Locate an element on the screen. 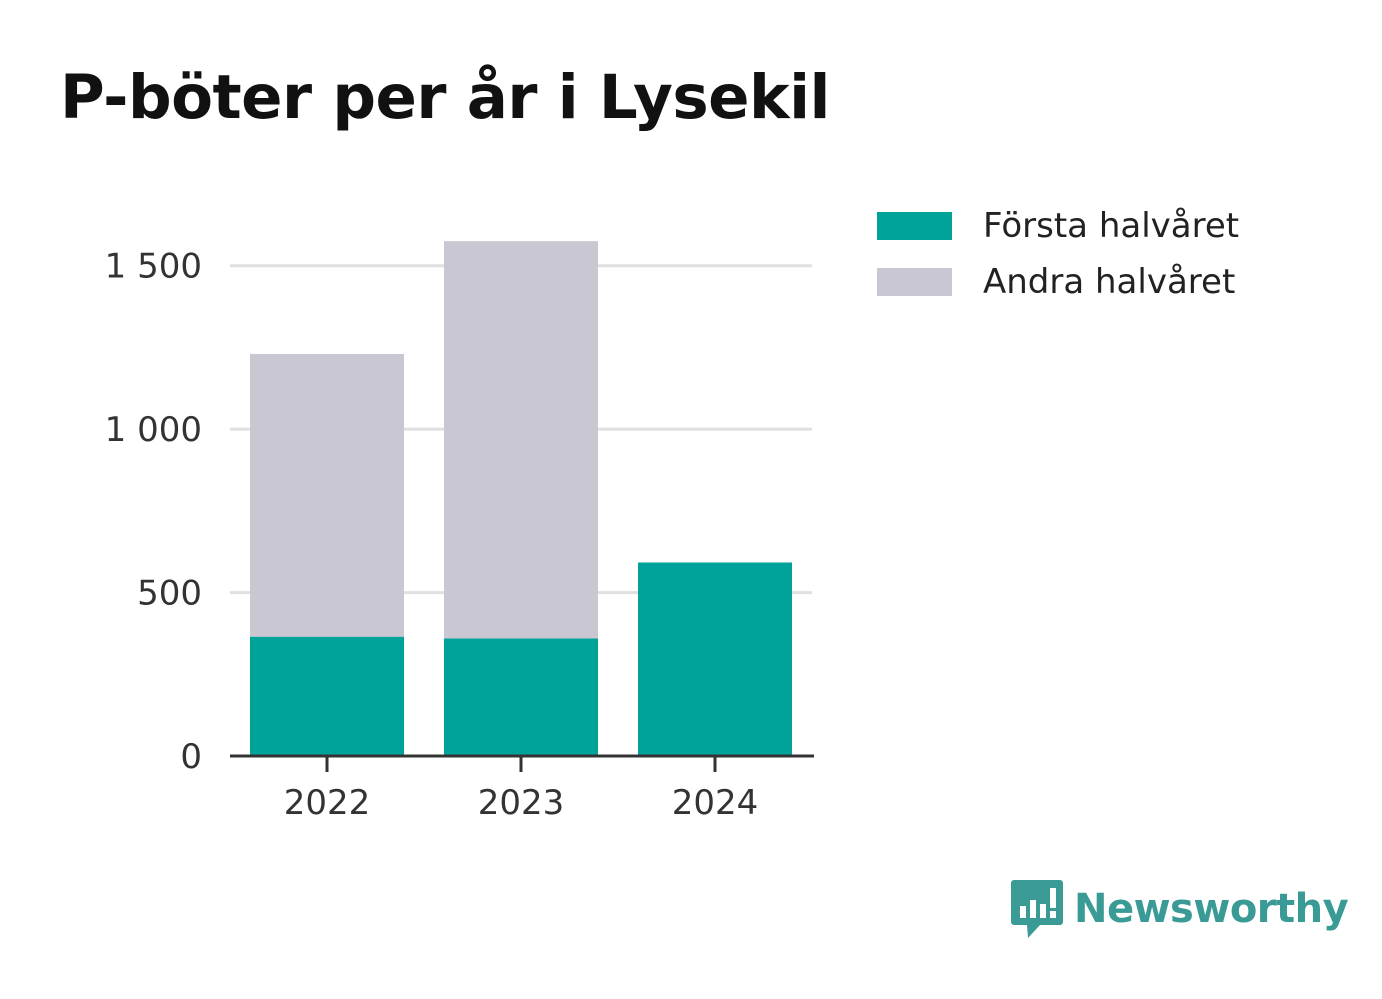 The image size is (1382, 999). brand-name: Newsworthy is located at coordinates (1211, 909).